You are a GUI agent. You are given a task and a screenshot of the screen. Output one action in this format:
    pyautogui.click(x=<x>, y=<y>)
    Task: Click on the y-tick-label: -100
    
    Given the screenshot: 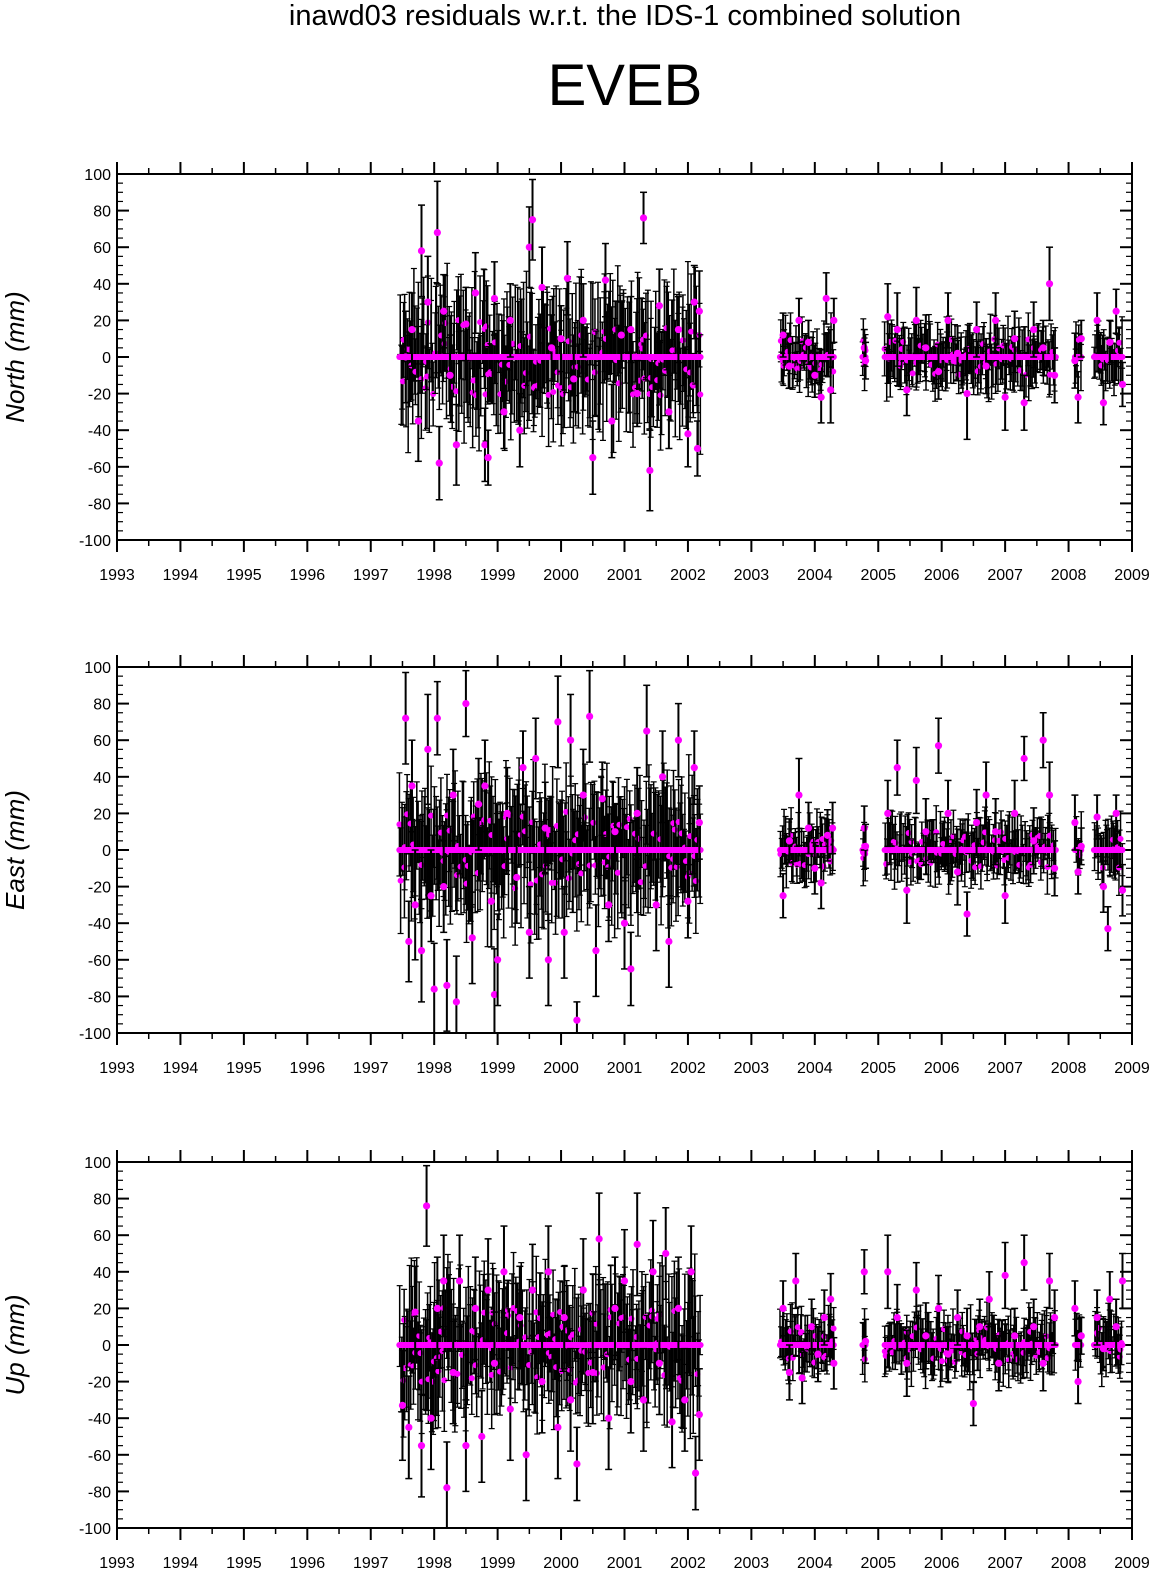 What is the action you would take?
    pyautogui.click(x=95, y=1529)
    